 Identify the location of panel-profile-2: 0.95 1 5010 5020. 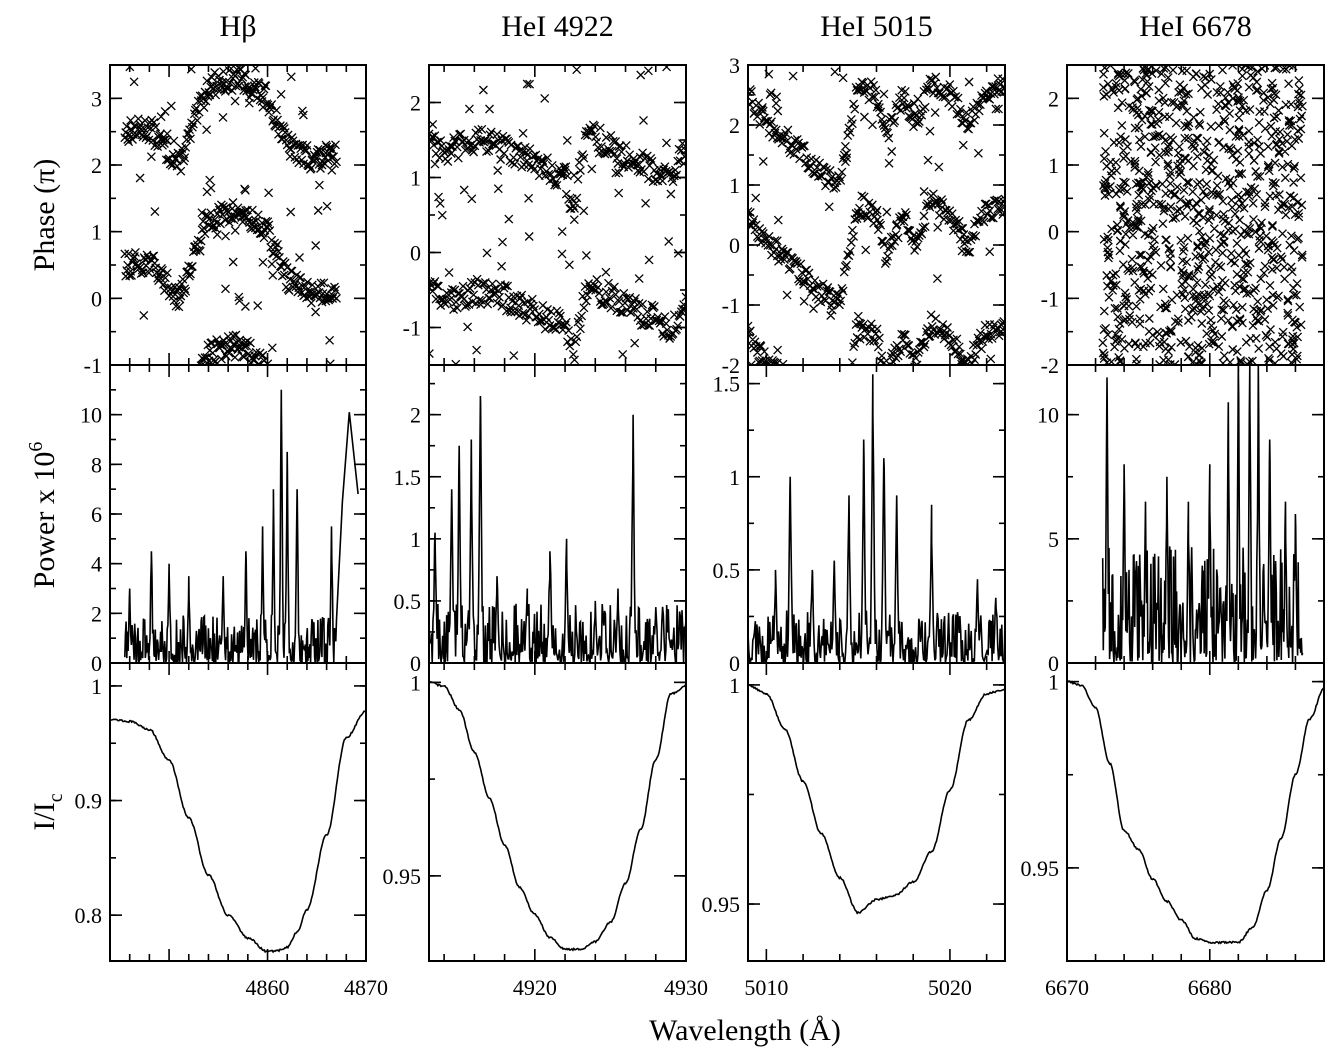
(854, 831).